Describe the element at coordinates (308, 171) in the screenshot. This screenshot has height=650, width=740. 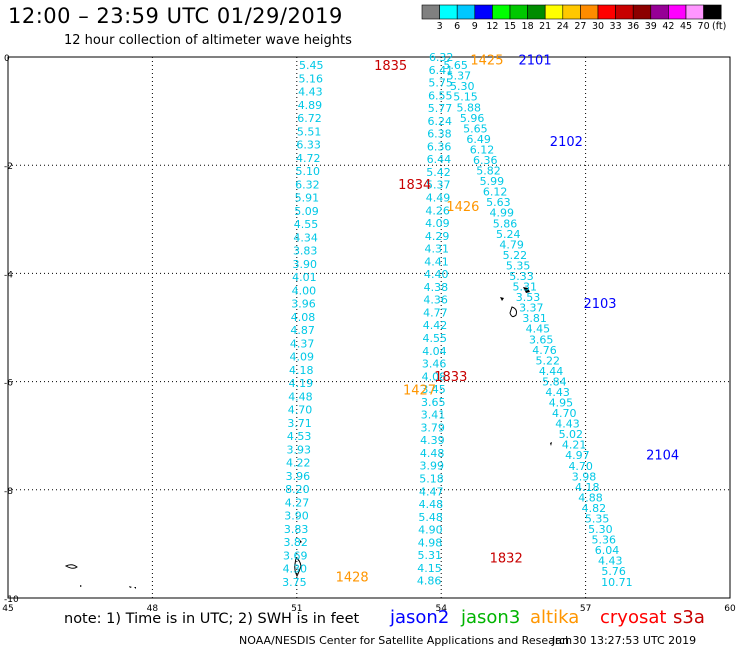
I see `wave-height-value: 5.10` at that location.